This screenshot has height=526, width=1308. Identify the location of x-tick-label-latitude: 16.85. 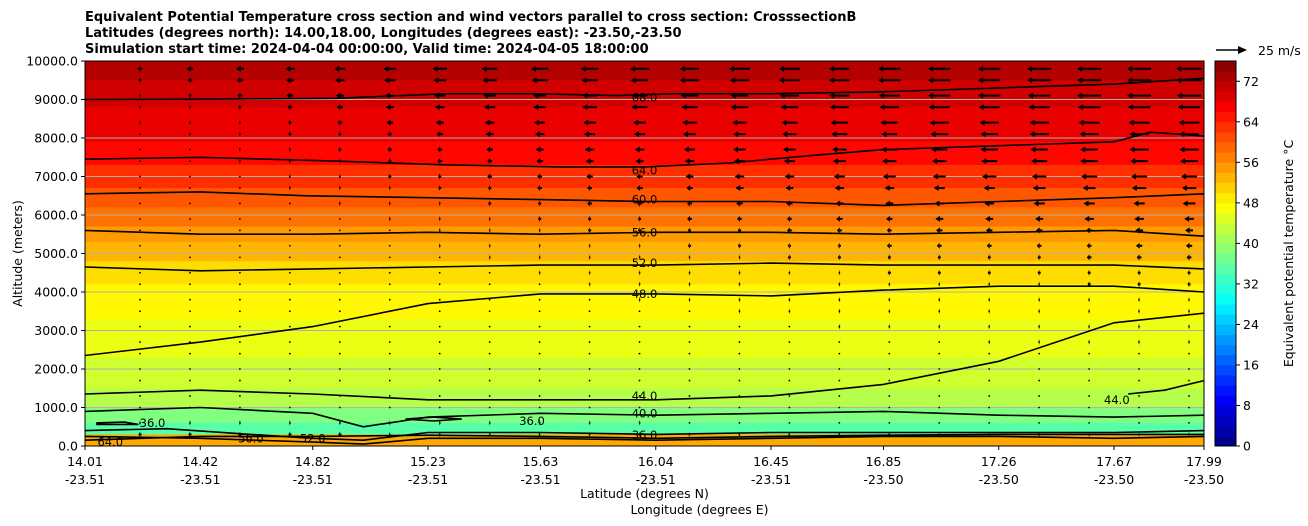
(884, 461).